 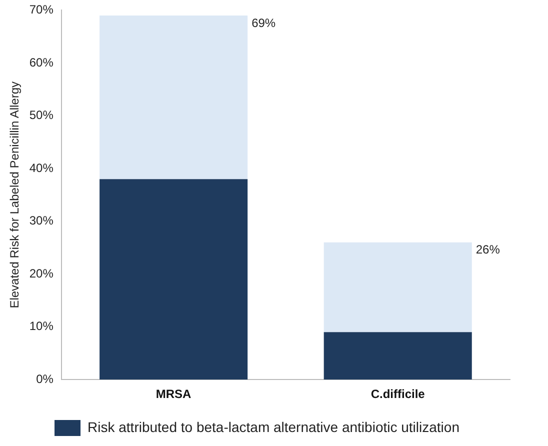 What do you see at coordinates (15, 195) in the screenshot?
I see `y-axis-title: Elevated Risk for Labeled Penicillin Allergy` at bounding box center [15, 195].